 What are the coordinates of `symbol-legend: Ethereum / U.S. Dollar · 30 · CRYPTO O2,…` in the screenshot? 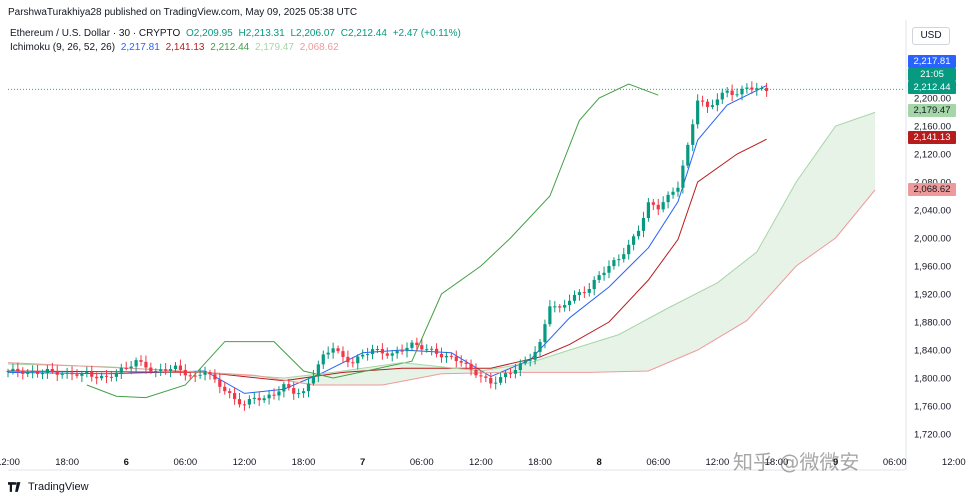 It's located at (237, 33).